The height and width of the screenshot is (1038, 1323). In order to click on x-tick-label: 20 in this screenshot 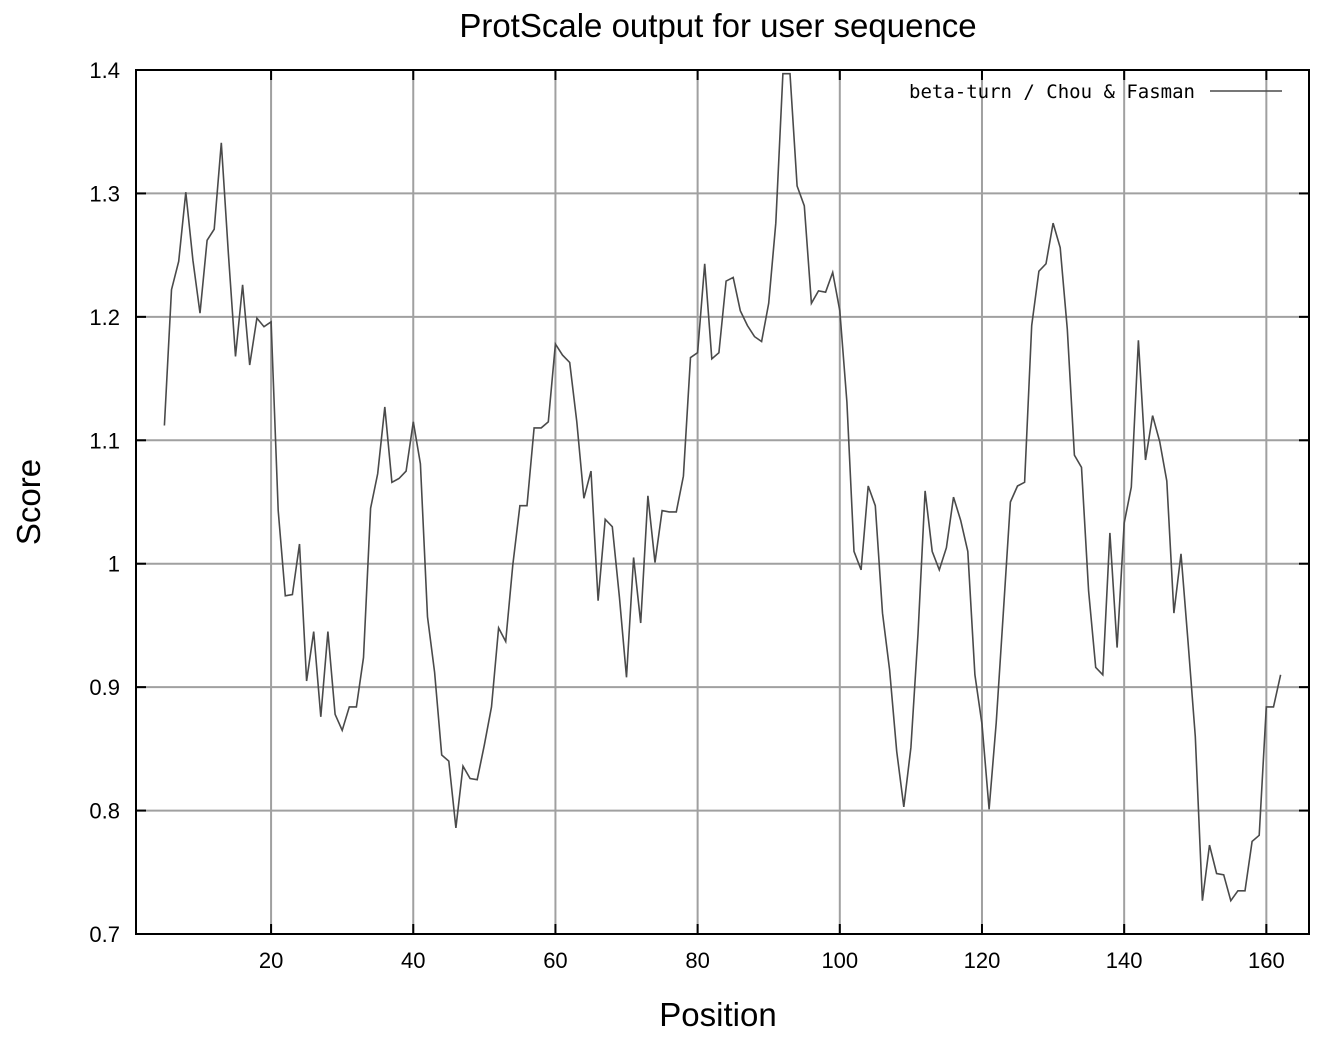, I will do `click(271, 960)`.